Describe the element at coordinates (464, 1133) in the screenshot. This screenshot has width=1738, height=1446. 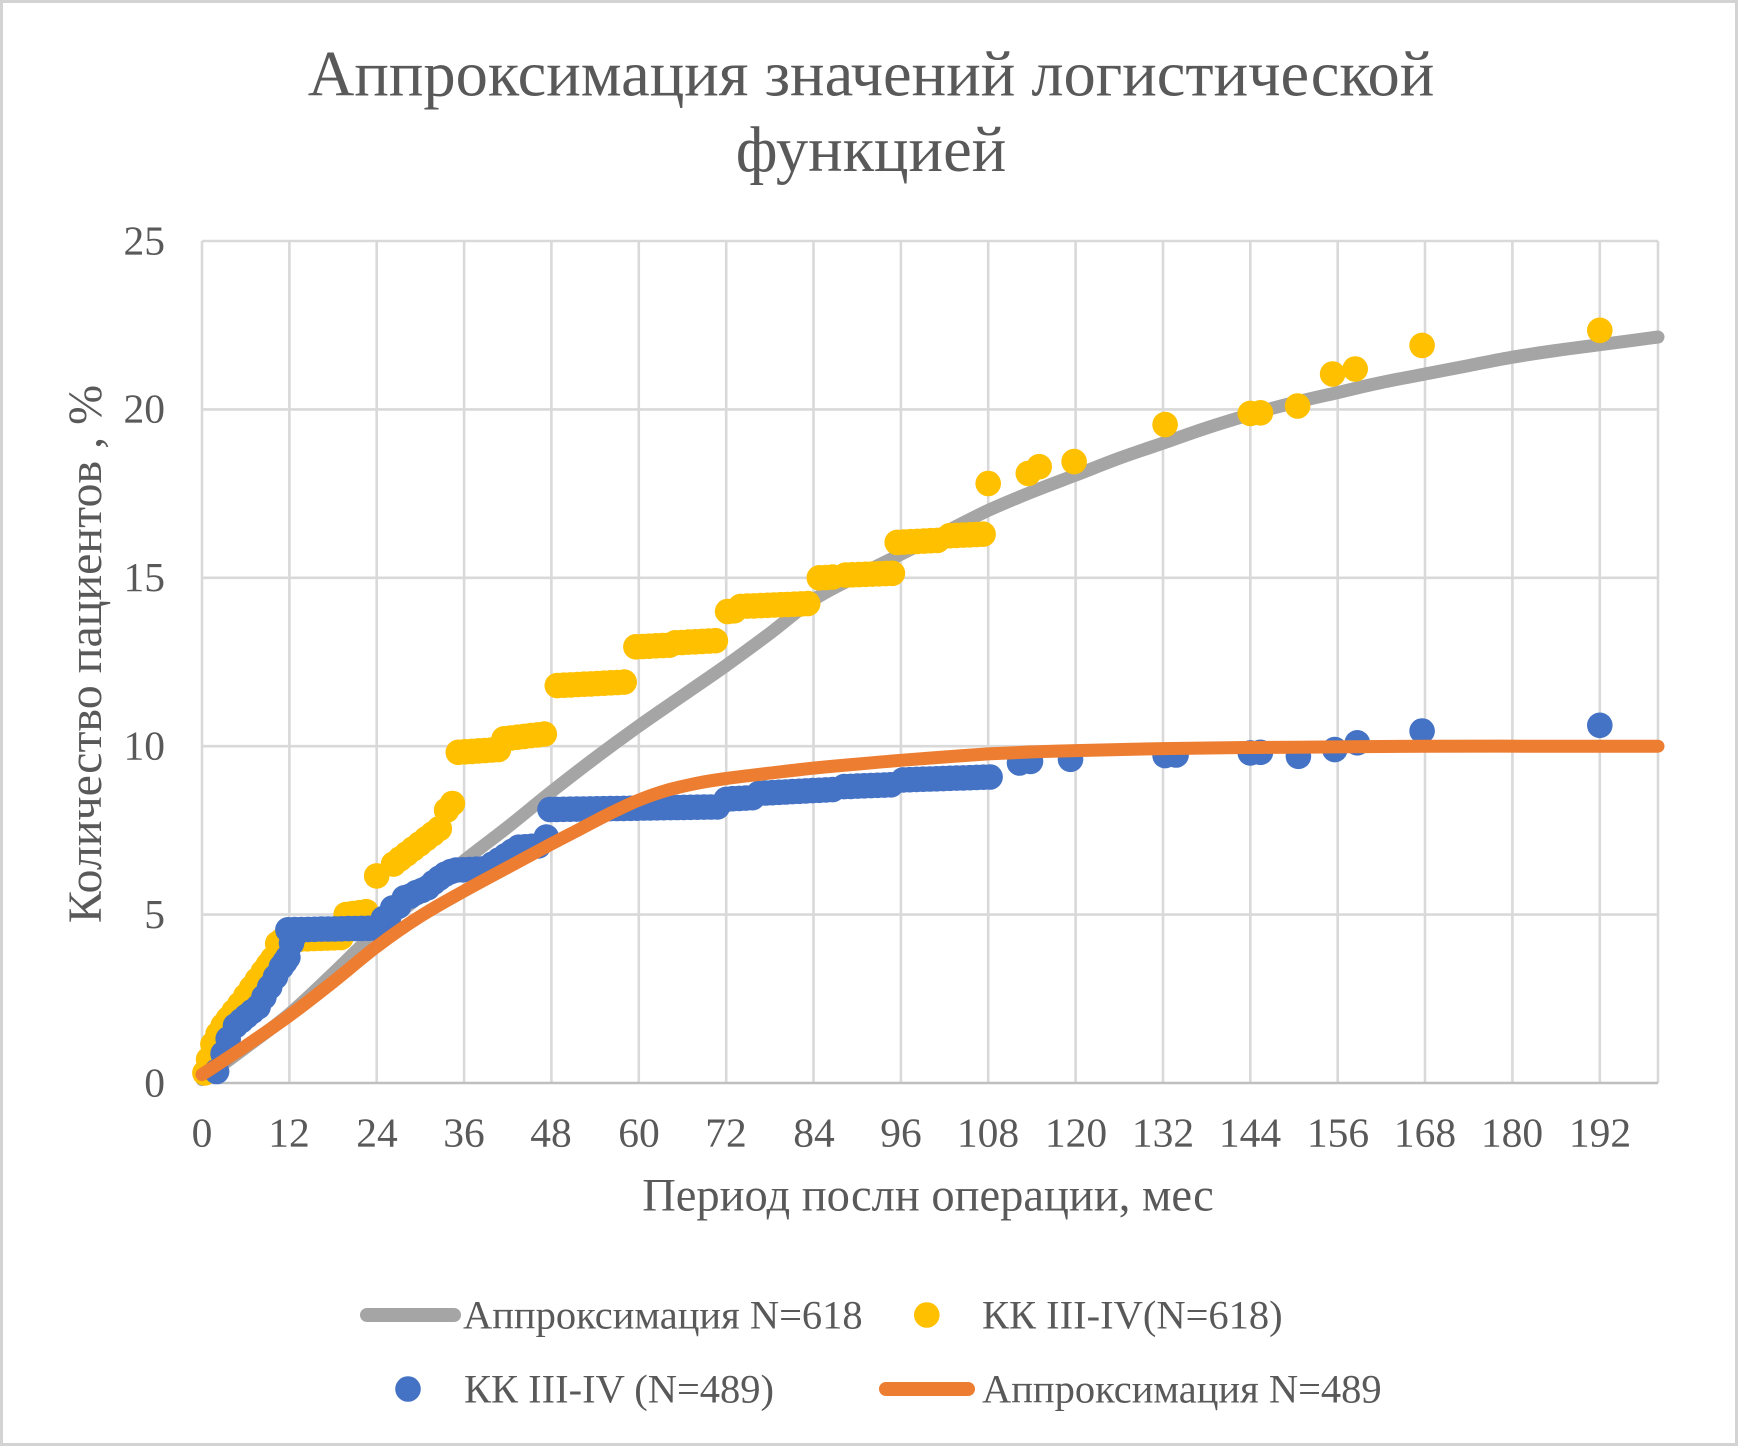
I see `svg-text: 36` at that location.